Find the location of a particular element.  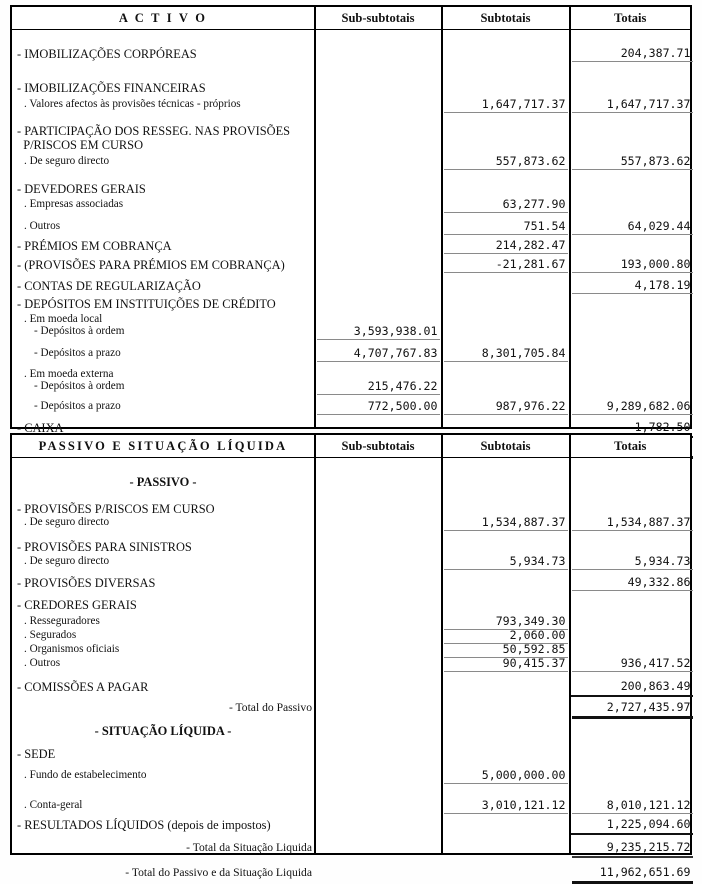

row-value-tot: 9,289,682.06 is located at coordinates (648, 406).